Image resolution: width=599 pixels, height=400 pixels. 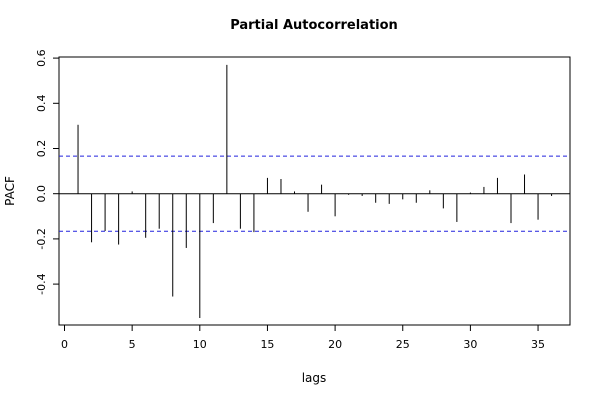 I want to click on x-tick-label: 30, so click(x=470, y=344).